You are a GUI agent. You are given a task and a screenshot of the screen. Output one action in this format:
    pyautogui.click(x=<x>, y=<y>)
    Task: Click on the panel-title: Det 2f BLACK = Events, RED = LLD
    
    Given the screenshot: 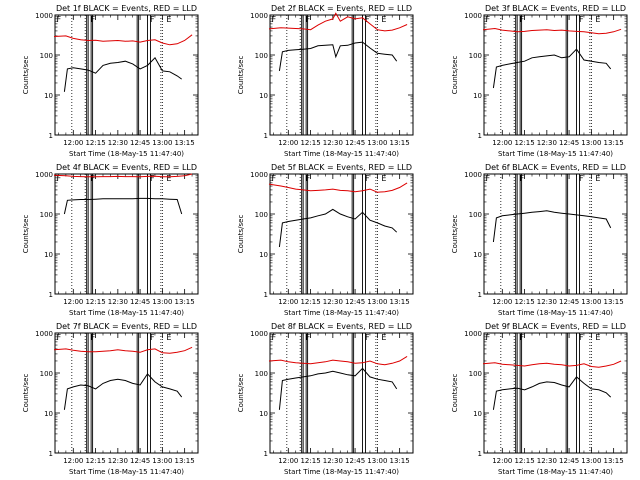 What is the action you would take?
    pyautogui.click(x=341, y=8)
    